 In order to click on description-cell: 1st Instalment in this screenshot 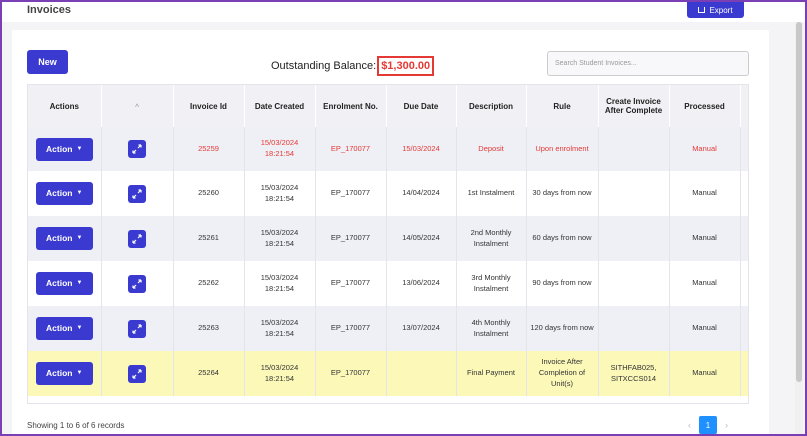, I will do `click(491, 193)`.